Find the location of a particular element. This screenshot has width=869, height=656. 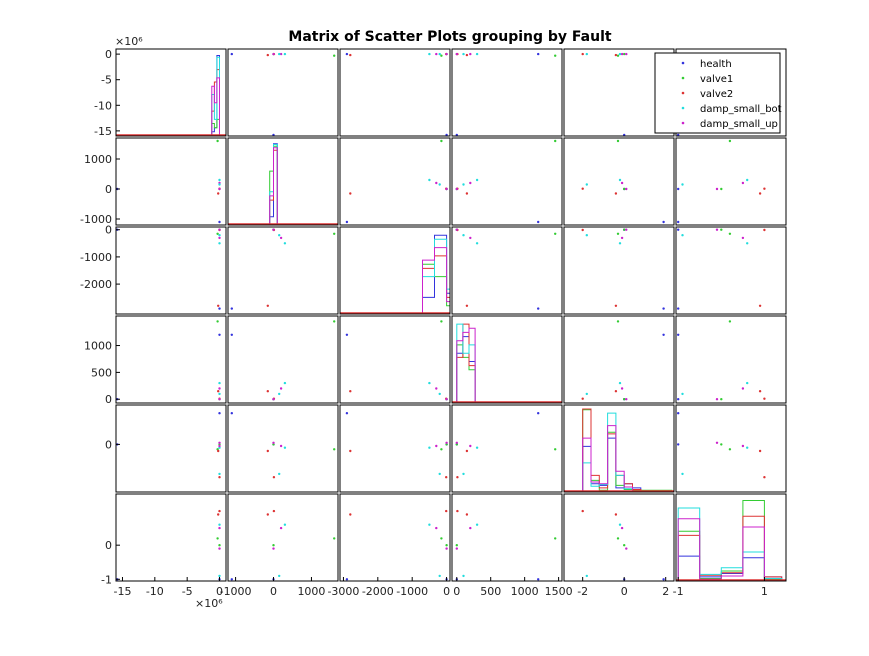

panel-1-0: 1000 0 -1000 is located at coordinates (153, 181).